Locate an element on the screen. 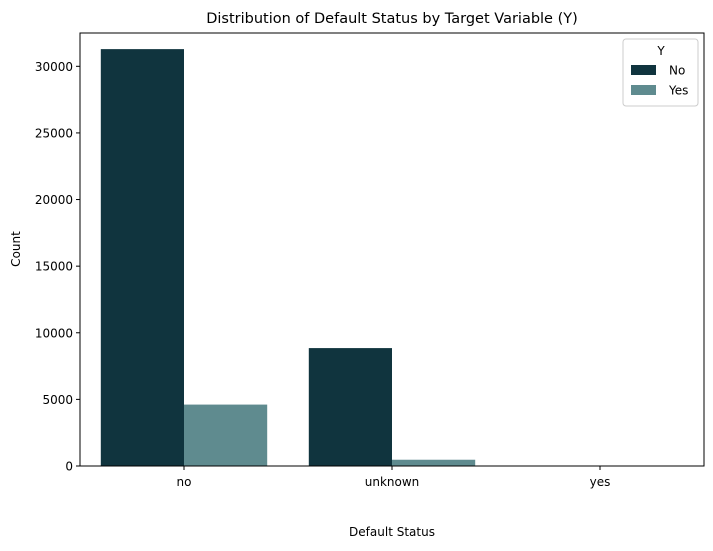  y-tick-label: 30000 is located at coordinates (54, 67).